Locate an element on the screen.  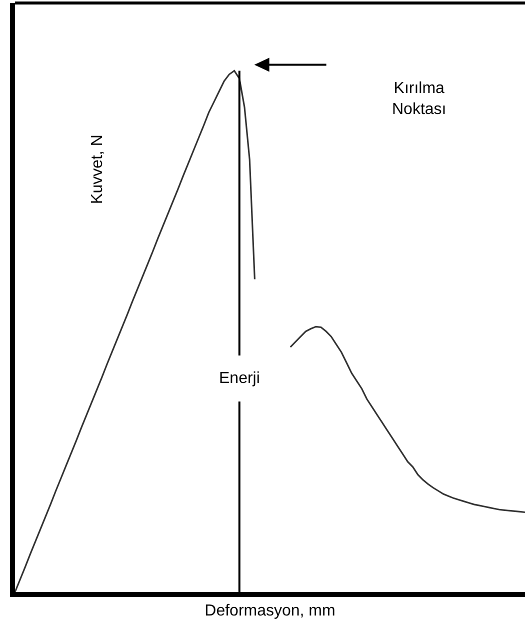
x-axis-title: Deformasyon, mm is located at coordinates (270, 611).